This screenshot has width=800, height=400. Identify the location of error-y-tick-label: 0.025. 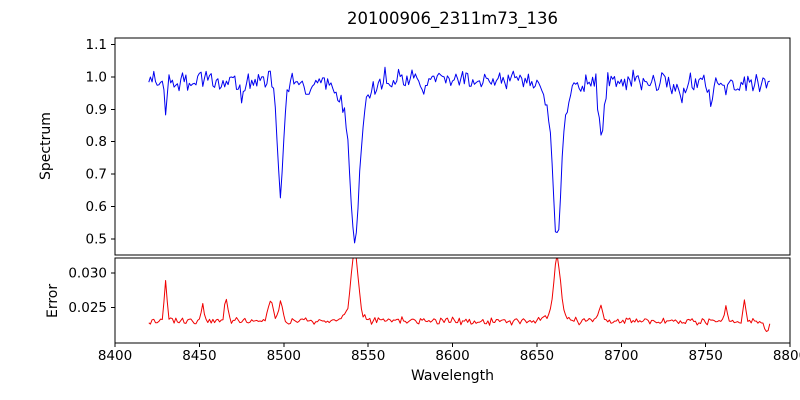
(87, 308).